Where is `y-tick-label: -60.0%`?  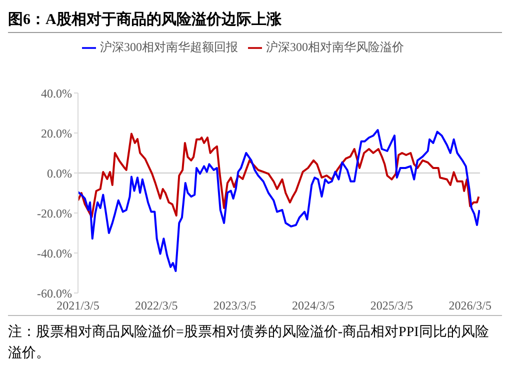
y-tick-label: -60.0% is located at coordinates (54, 293).